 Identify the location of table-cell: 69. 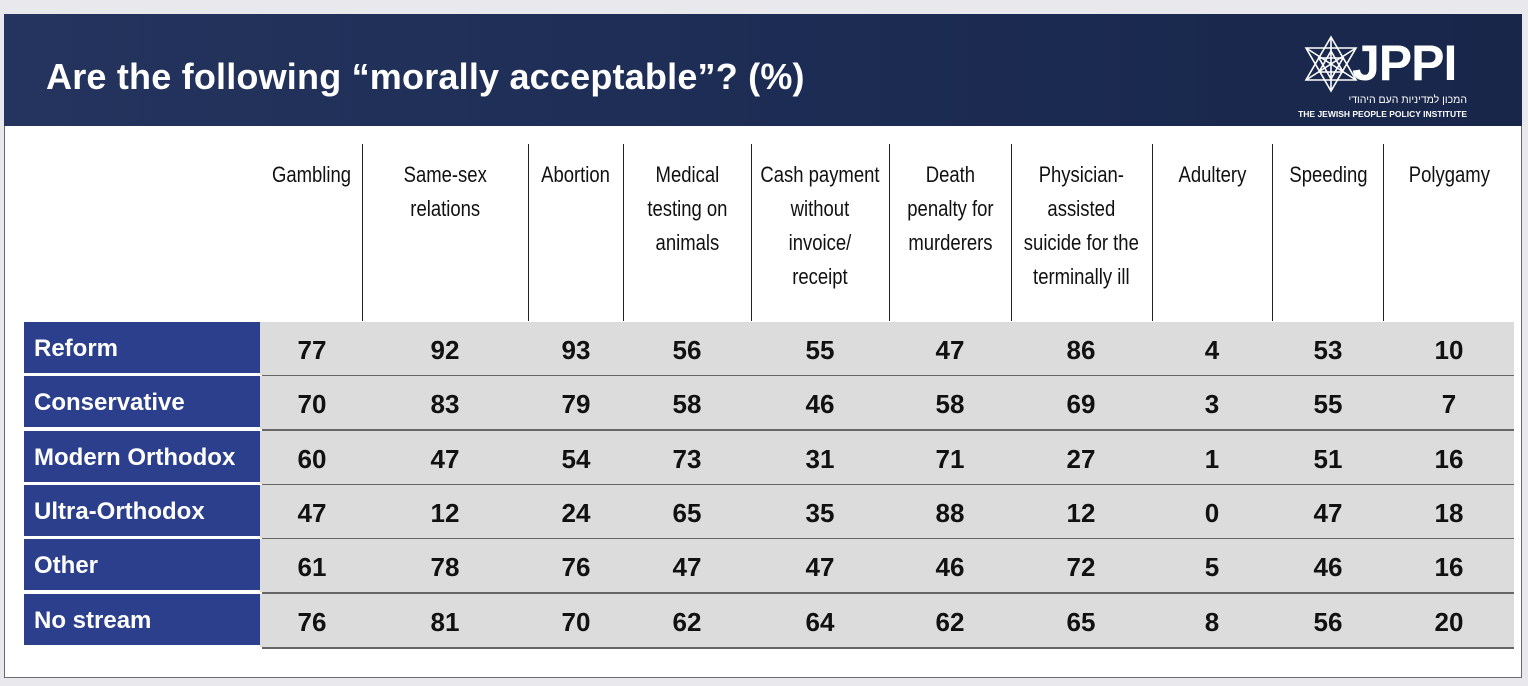
(1081, 404).